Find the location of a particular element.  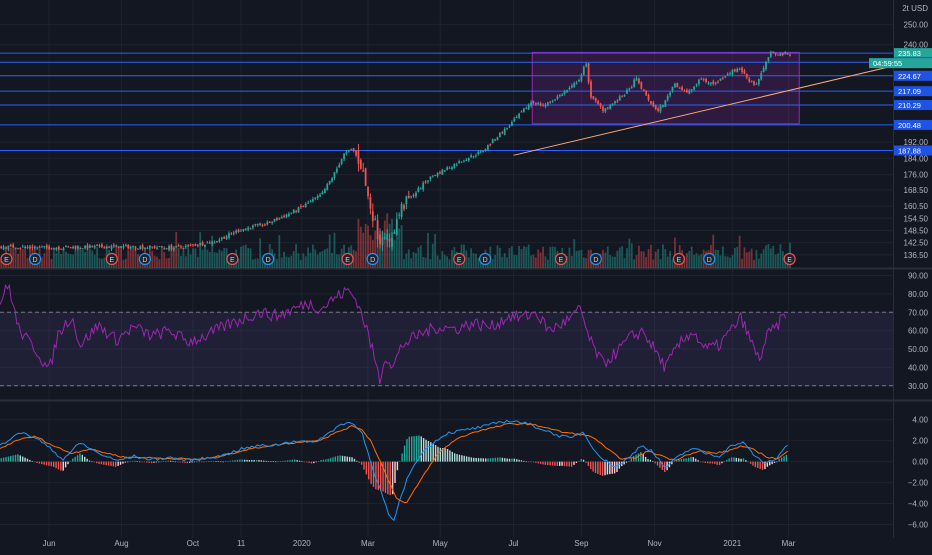

rsi-tick-label: 80.00 is located at coordinates (918, 294).